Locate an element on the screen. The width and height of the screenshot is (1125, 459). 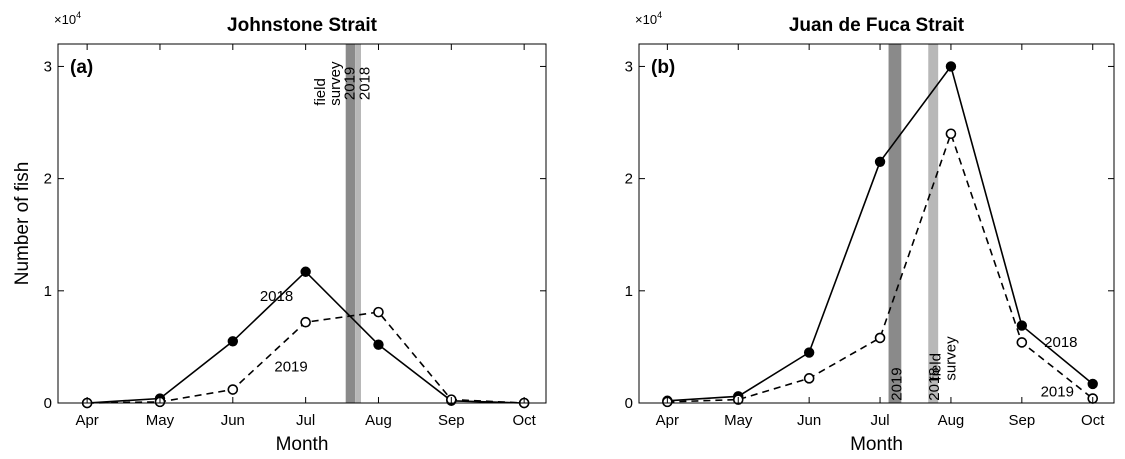
chart-title: Johnstone Strait is located at coordinates (302, 25).